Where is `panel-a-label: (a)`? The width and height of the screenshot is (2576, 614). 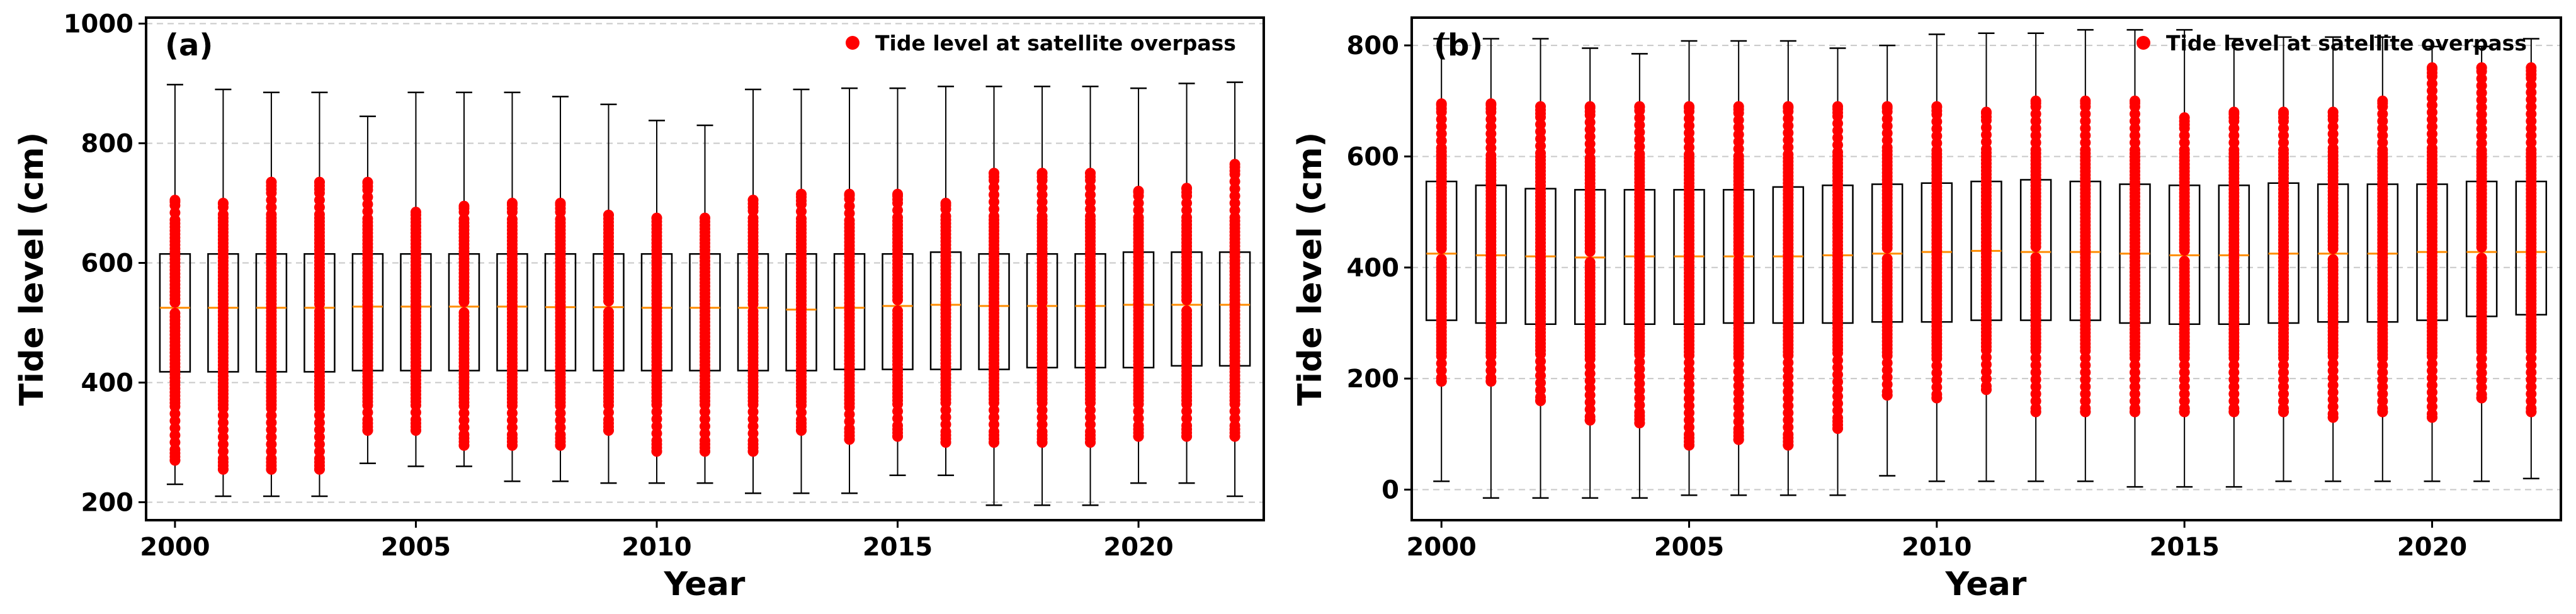 panel-a-label: (a) is located at coordinates (189, 46).